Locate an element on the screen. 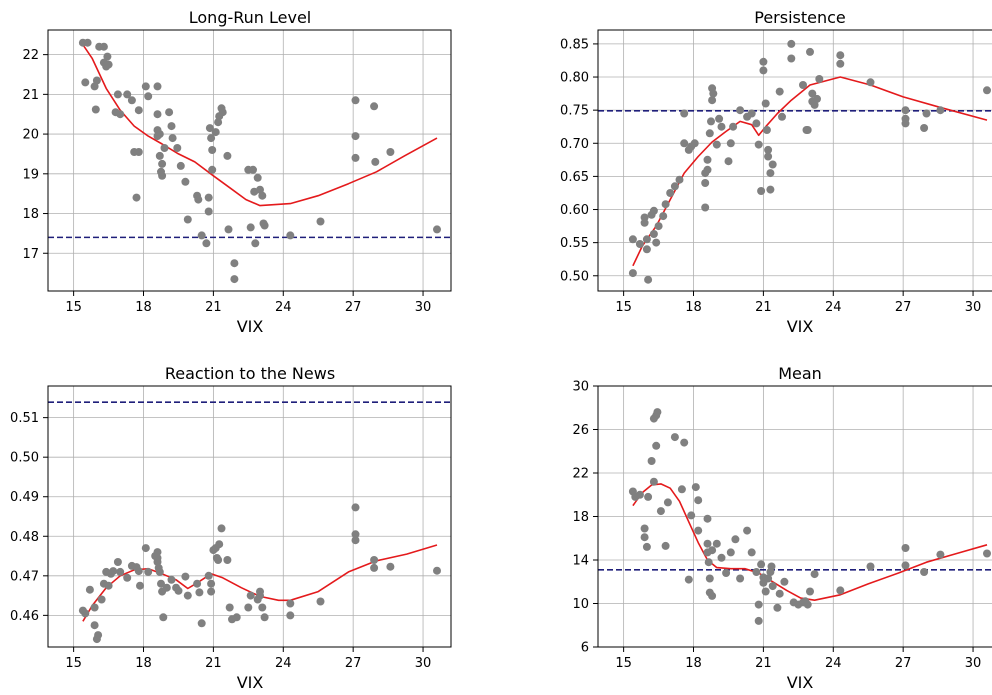 Image resolution: width=992 pixels, height=695 pixels. y-tick-label: 0.70 is located at coordinates (574, 144).